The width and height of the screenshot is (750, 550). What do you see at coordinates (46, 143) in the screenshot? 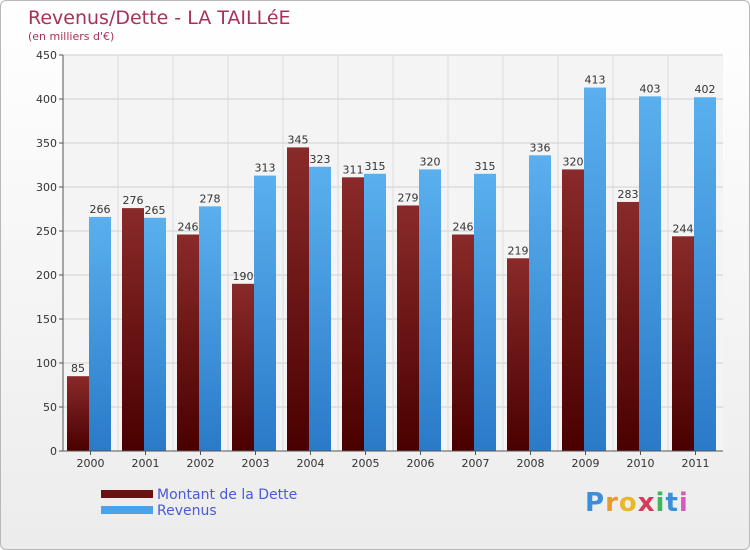
I see `y-tick-label: 350` at bounding box center [46, 143].